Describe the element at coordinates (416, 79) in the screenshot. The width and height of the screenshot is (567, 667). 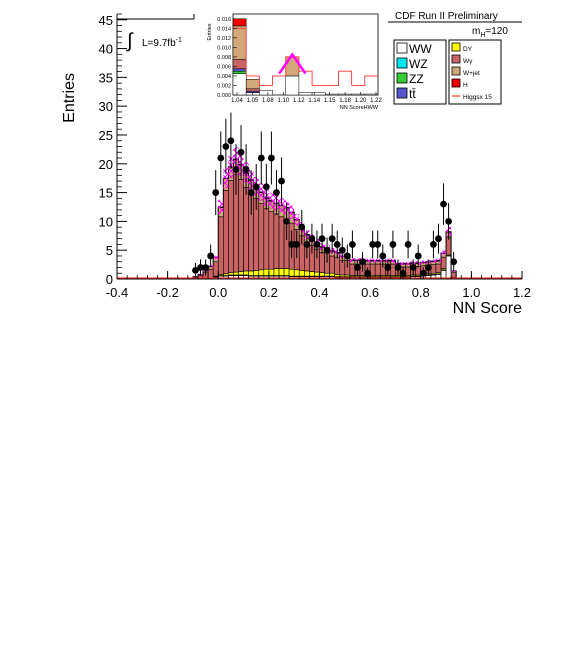
I see `legend-label-ZZ: ZZ` at that location.